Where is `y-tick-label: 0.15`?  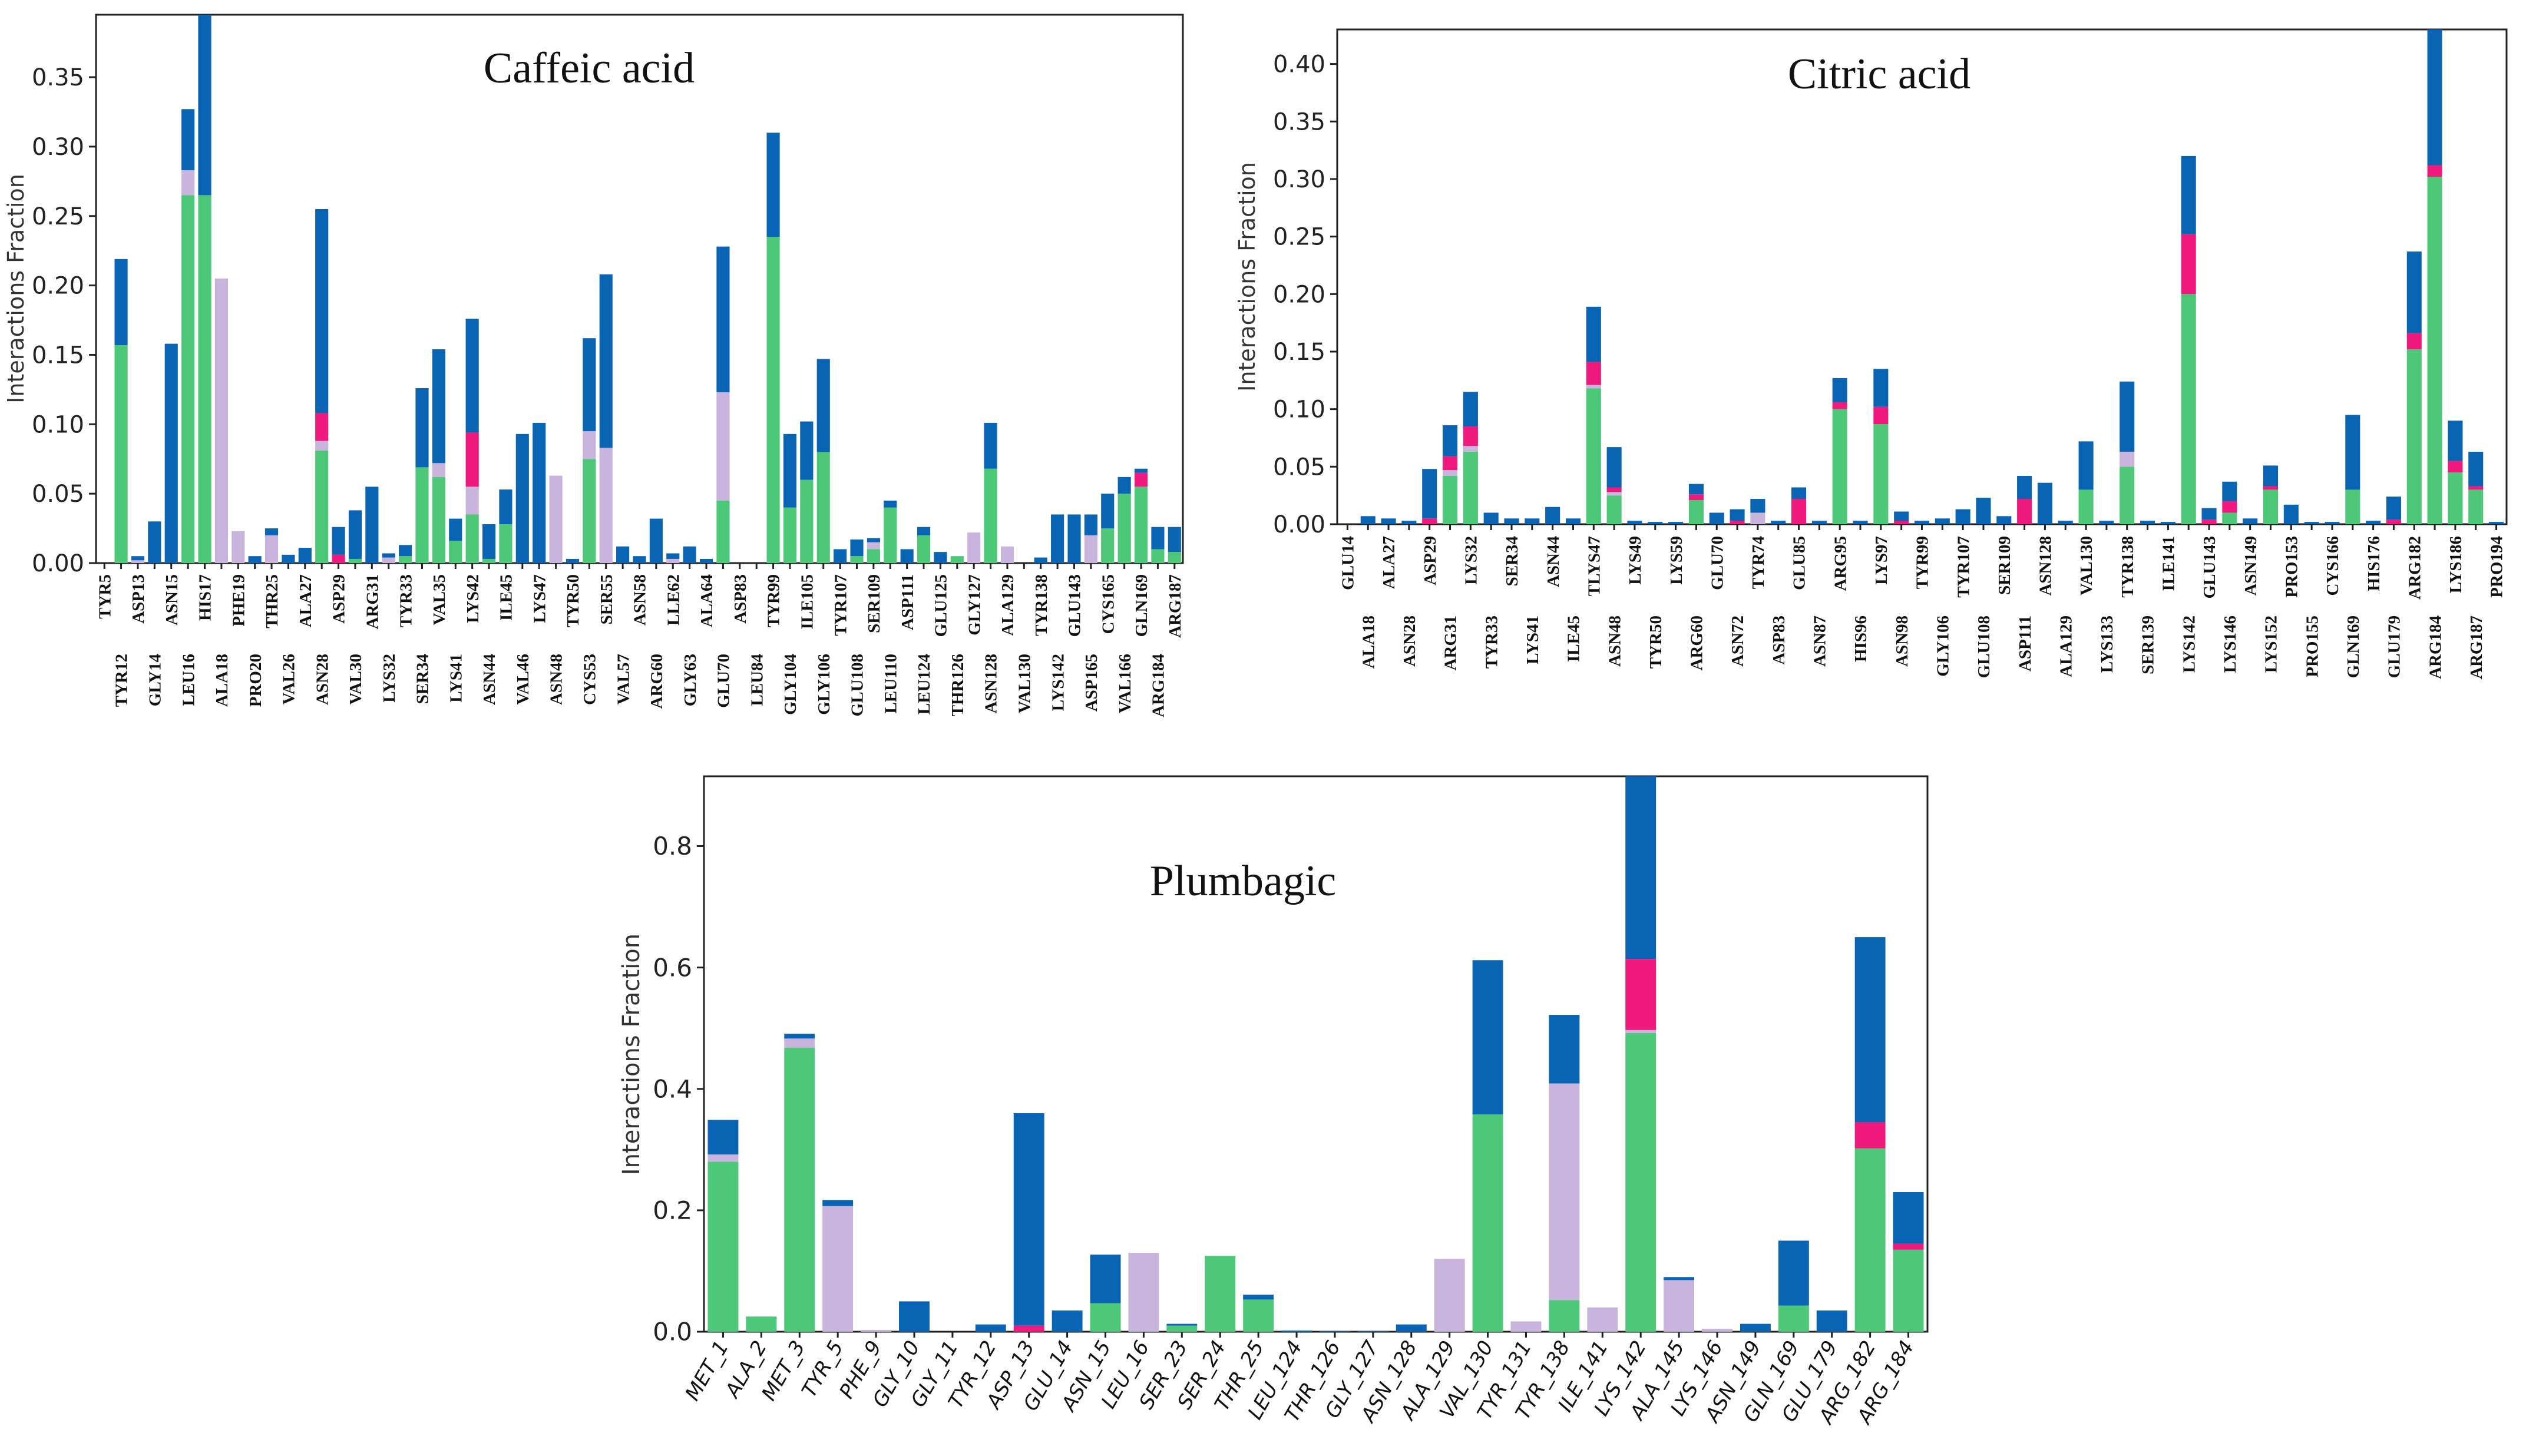 y-tick-label: 0.15 is located at coordinates (58, 355).